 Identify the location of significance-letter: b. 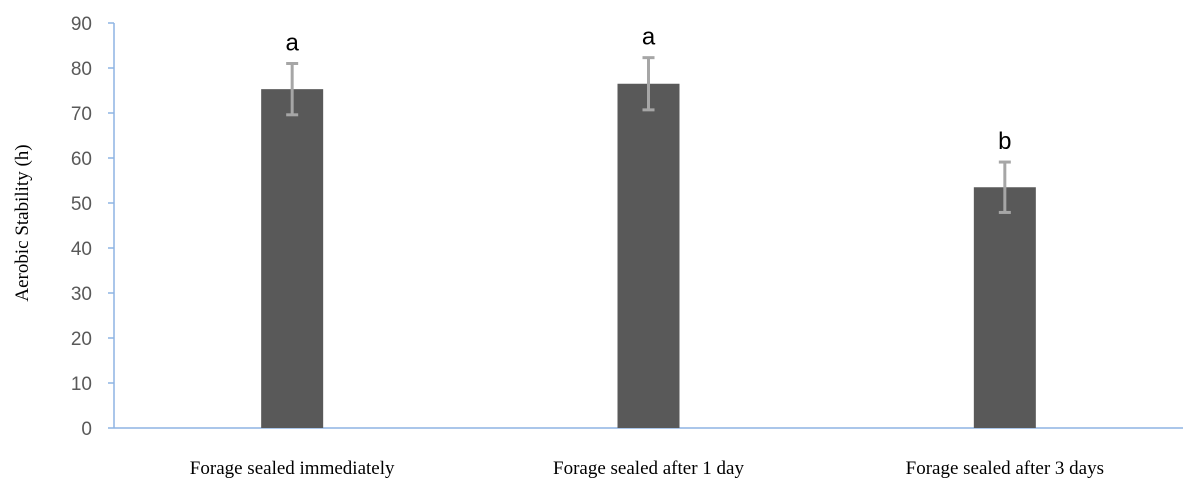
(1004, 141).